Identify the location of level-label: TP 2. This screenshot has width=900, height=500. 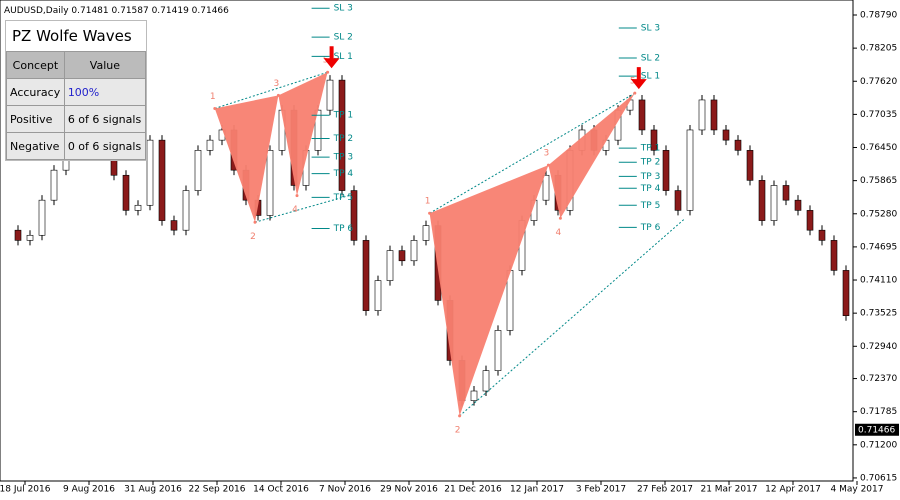
(650, 163).